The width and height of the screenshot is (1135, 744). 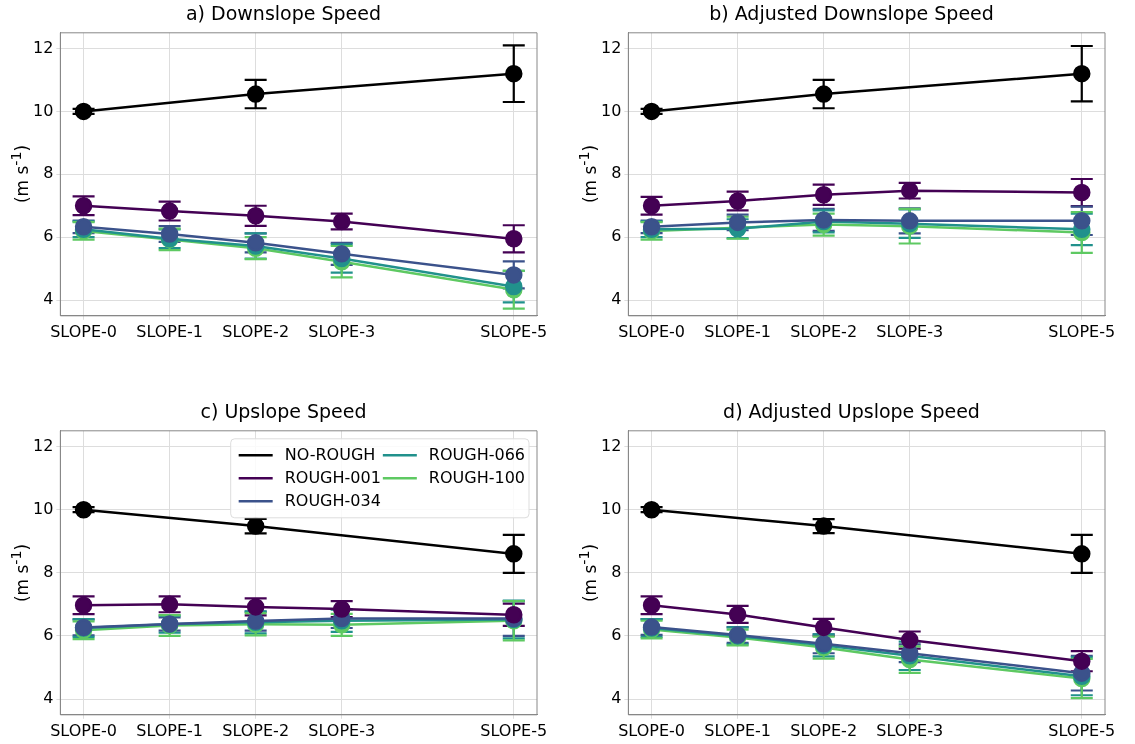 What do you see at coordinates (477, 455) in the screenshot?
I see `legend-label: ROUGH-066` at bounding box center [477, 455].